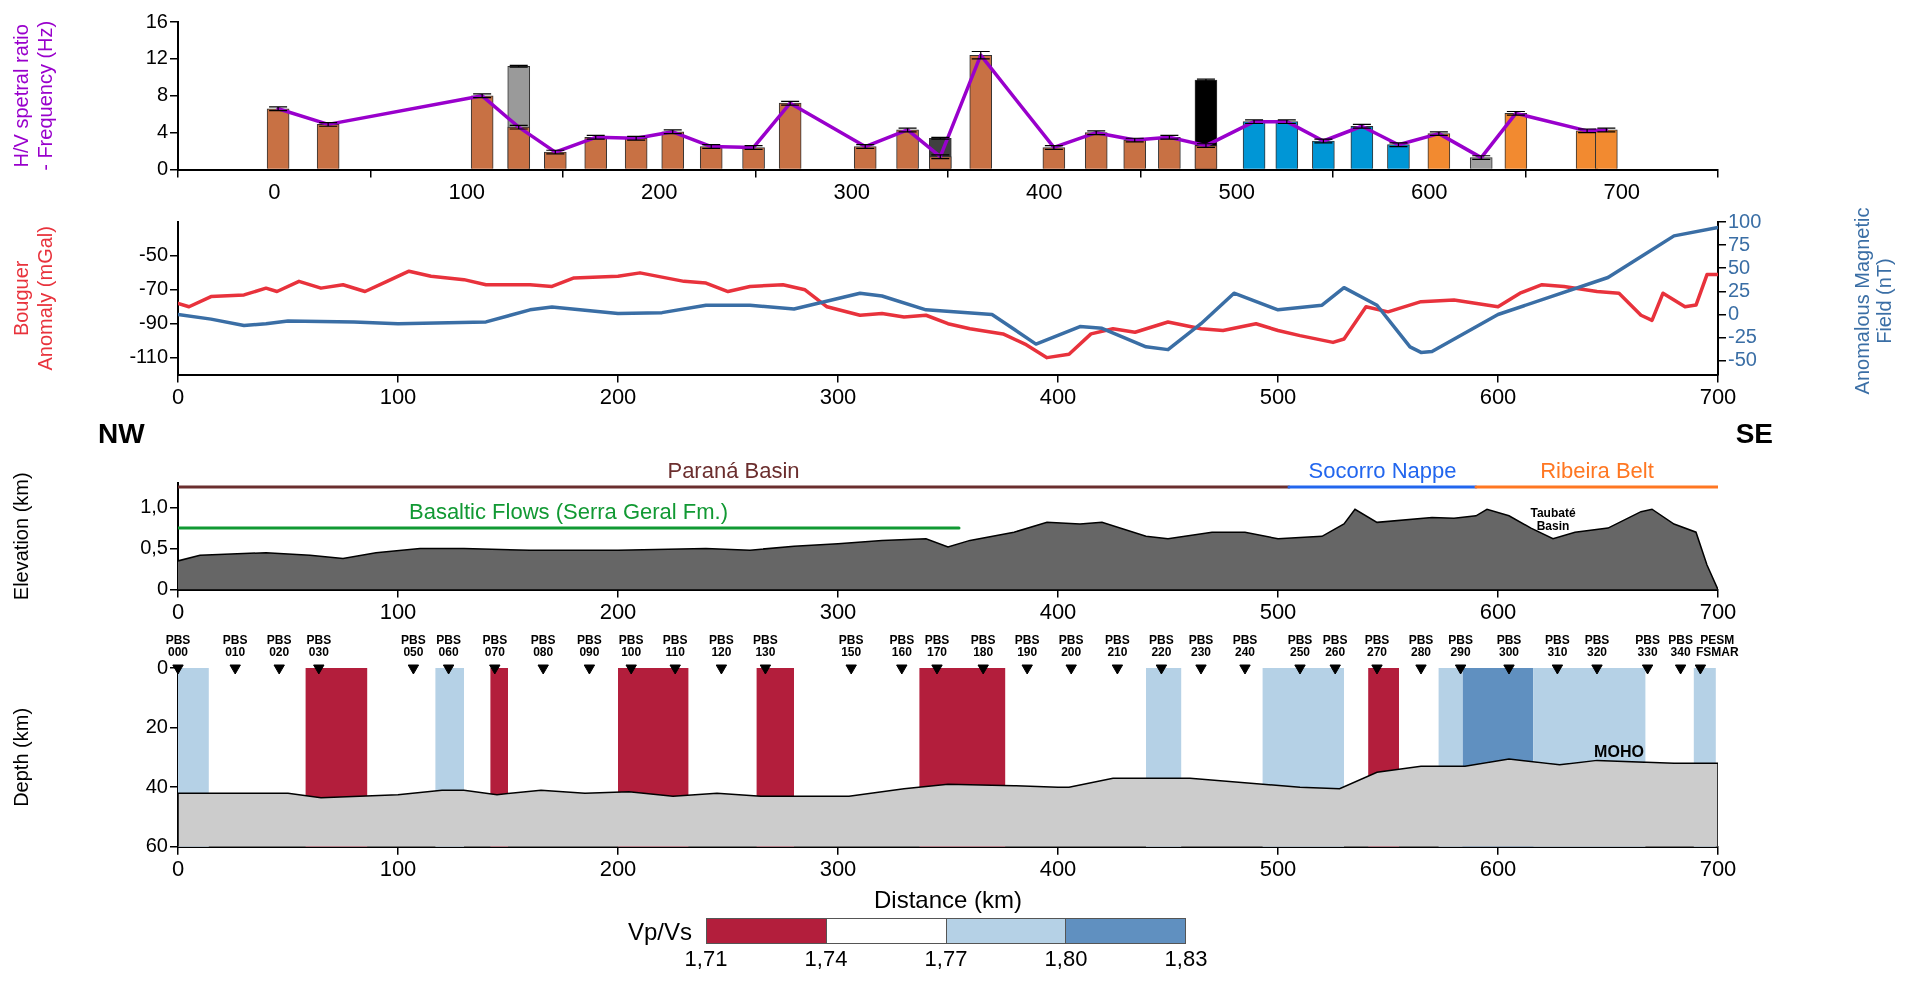  I want to click on data-label: PBS 290, so click(1460, 646).